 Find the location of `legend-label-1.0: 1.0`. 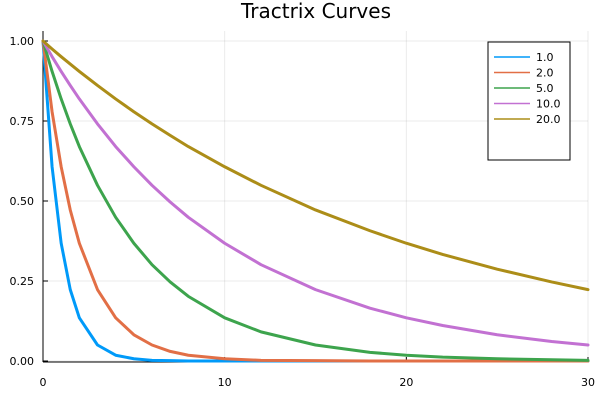

legend-label-1.0: 1.0 is located at coordinates (545, 57).